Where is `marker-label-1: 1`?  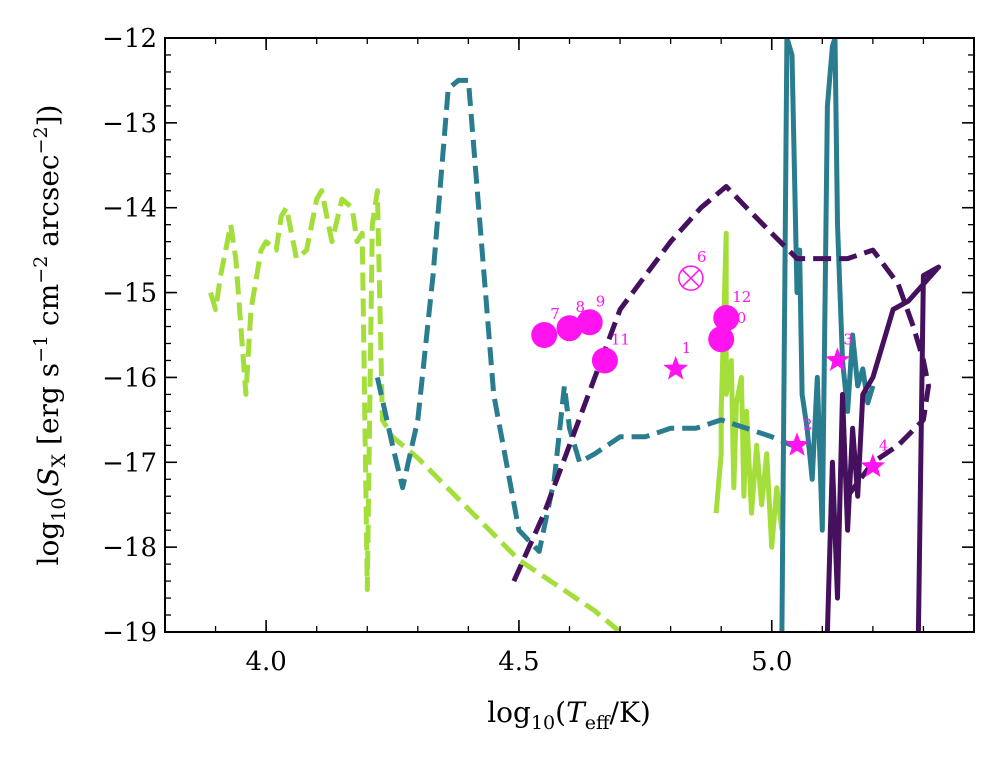
marker-label-1: 1 is located at coordinates (687, 348).